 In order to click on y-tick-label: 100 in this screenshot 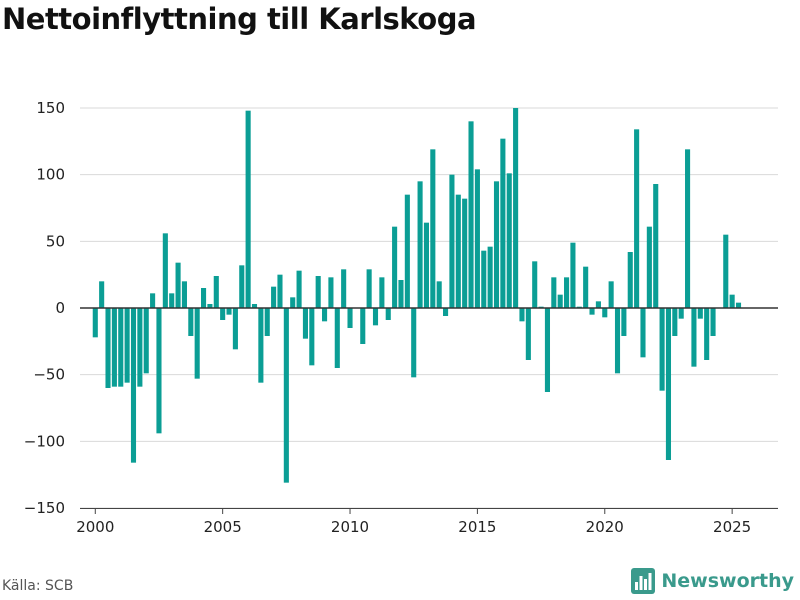, I will do `click(50, 175)`.